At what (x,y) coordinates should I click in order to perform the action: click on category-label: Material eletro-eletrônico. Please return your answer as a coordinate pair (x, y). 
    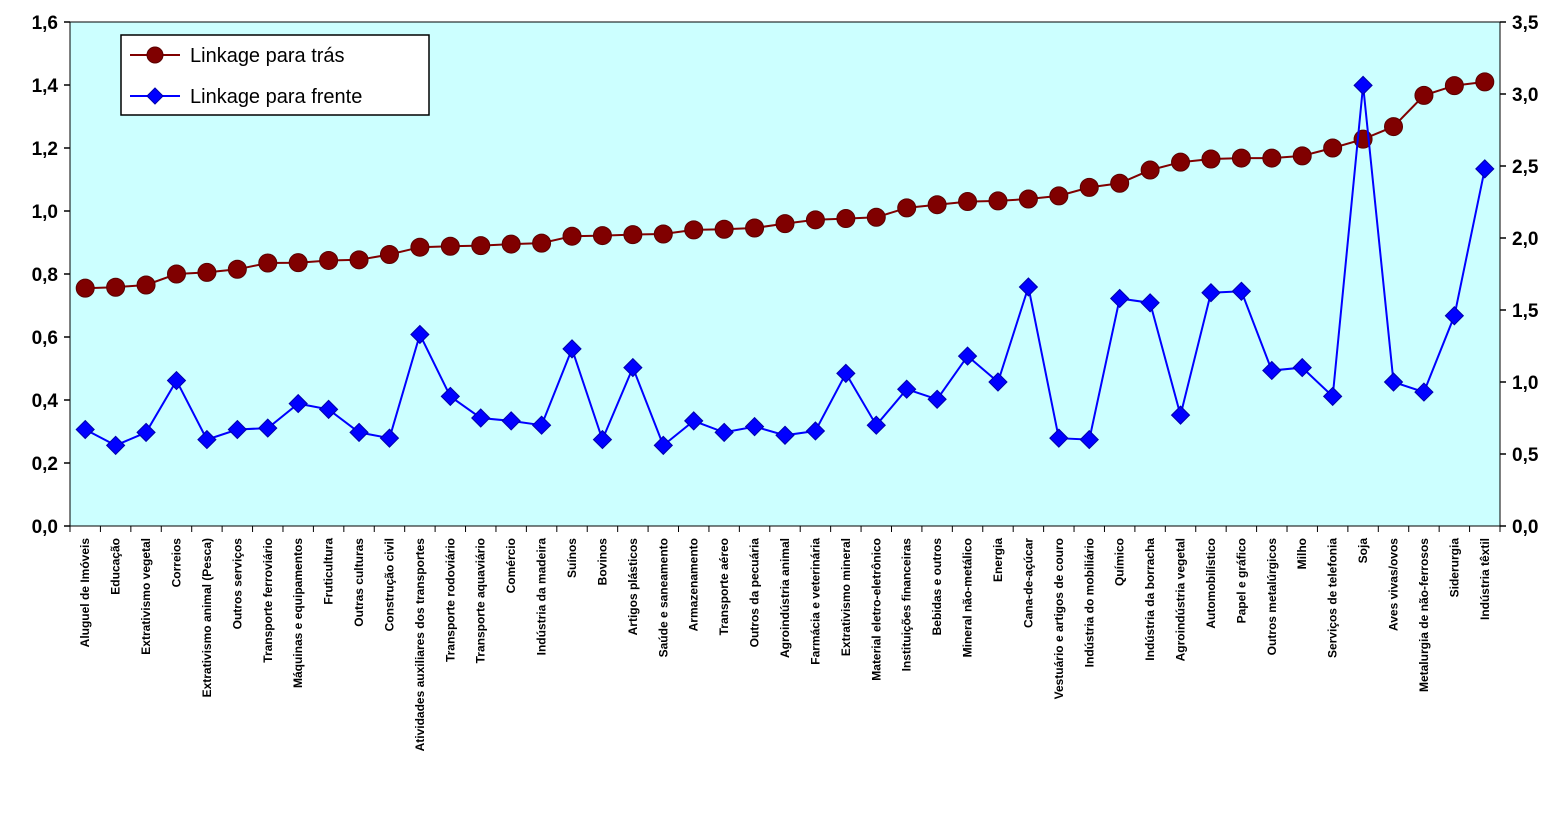
    Looking at the image, I should click on (876, 609).